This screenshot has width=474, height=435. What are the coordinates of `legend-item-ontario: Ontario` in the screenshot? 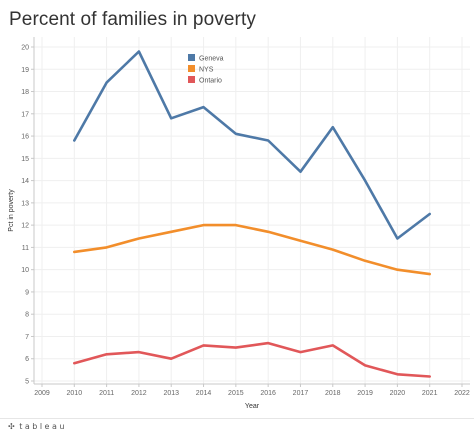 It's located at (205, 80).